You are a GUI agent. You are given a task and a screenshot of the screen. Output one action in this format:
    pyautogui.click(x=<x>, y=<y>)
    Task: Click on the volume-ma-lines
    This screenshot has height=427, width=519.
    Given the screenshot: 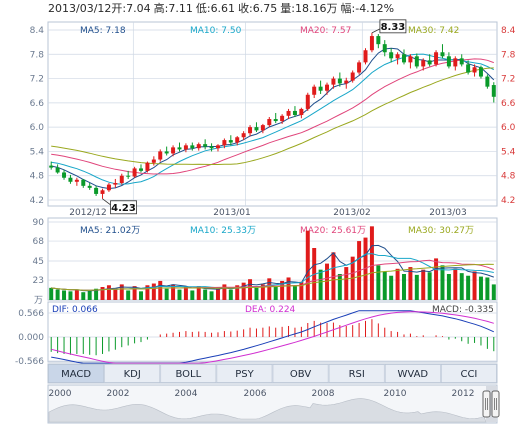 What is the action you would take?
    pyautogui.click(x=272, y=268)
    